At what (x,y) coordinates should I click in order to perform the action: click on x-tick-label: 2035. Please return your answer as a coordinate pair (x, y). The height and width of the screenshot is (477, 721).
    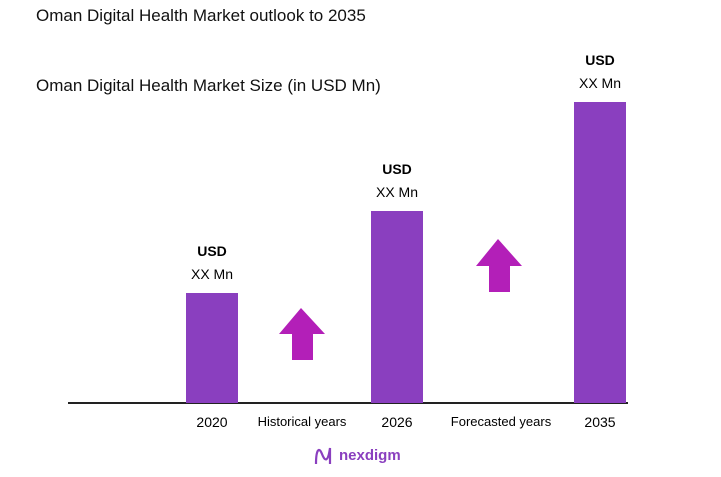
    Looking at the image, I should click on (599, 422).